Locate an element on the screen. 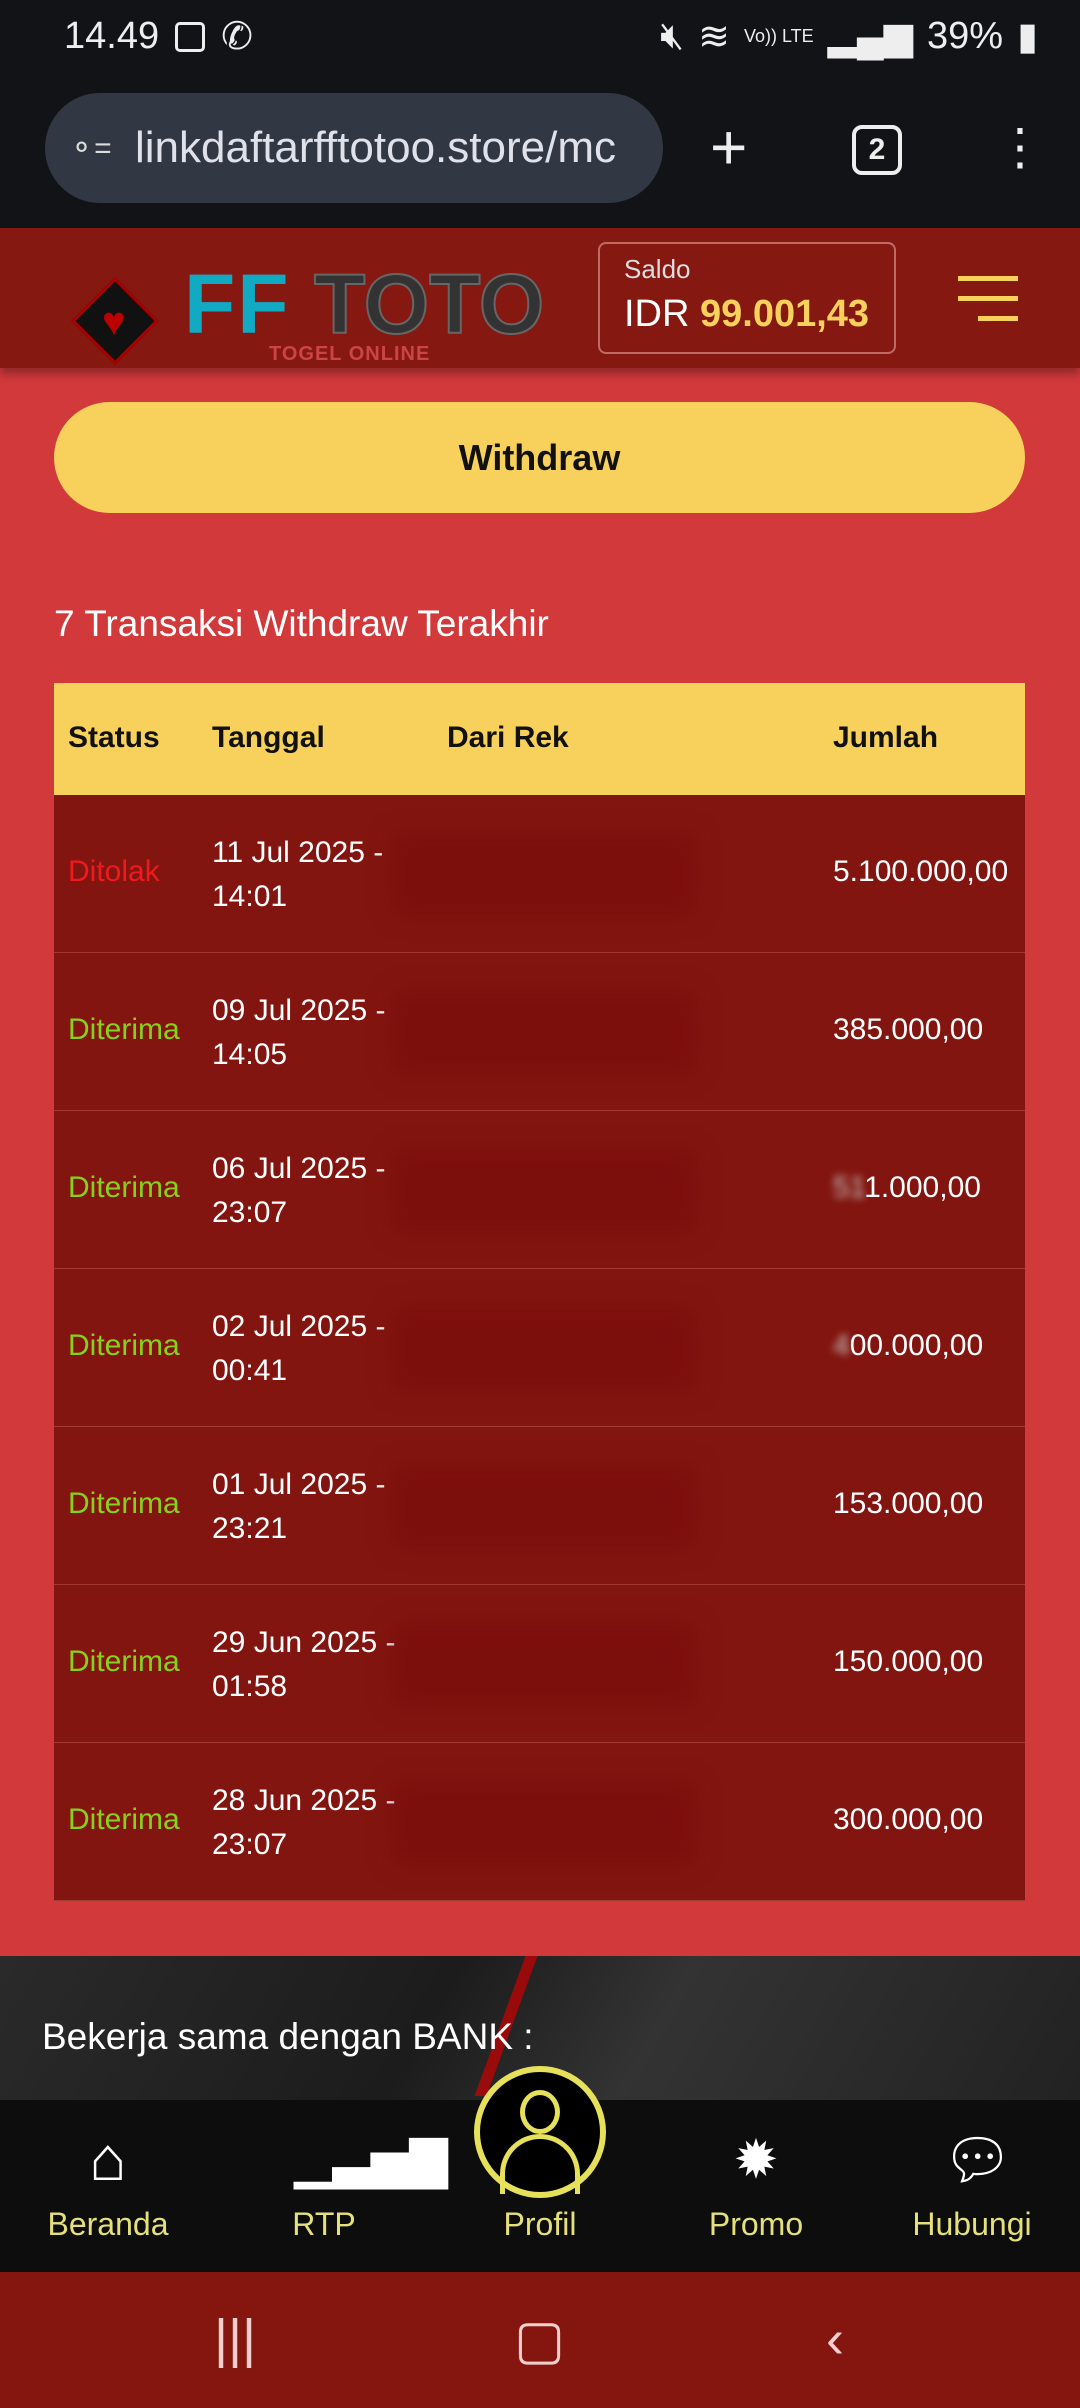 Image resolution: width=1080 pixels, height=2408 pixels. partners-label: Bekerja sama dengan BANK : is located at coordinates (288, 2036).